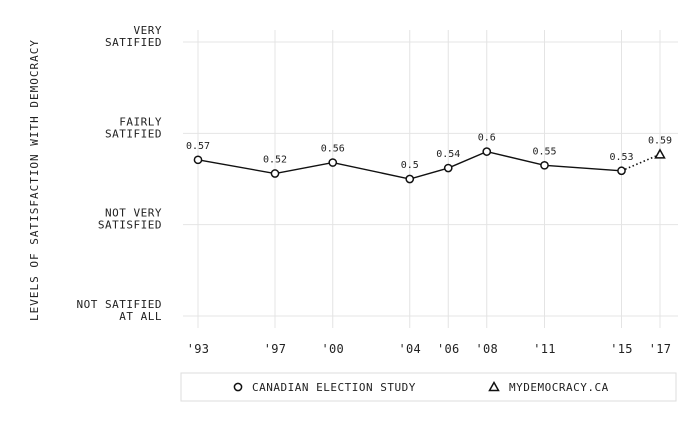 The image size is (700, 424). What do you see at coordinates (133, 127) in the screenshot?
I see `y-tick-label: FAIRLY SATIFIED` at bounding box center [133, 127].